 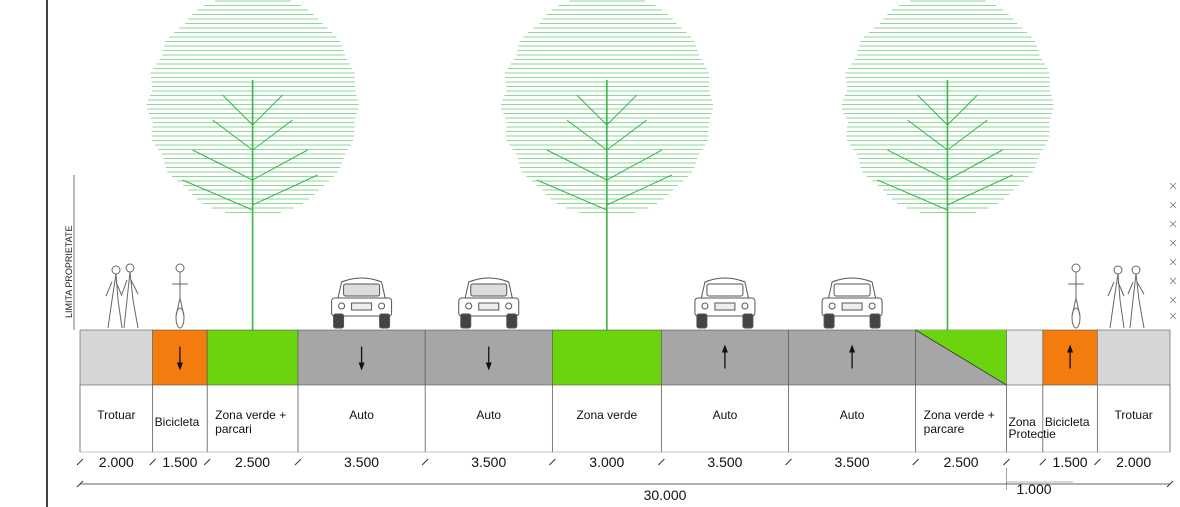 What do you see at coordinates (1034, 489) in the screenshot?
I see `protection-width: 1.000` at bounding box center [1034, 489].